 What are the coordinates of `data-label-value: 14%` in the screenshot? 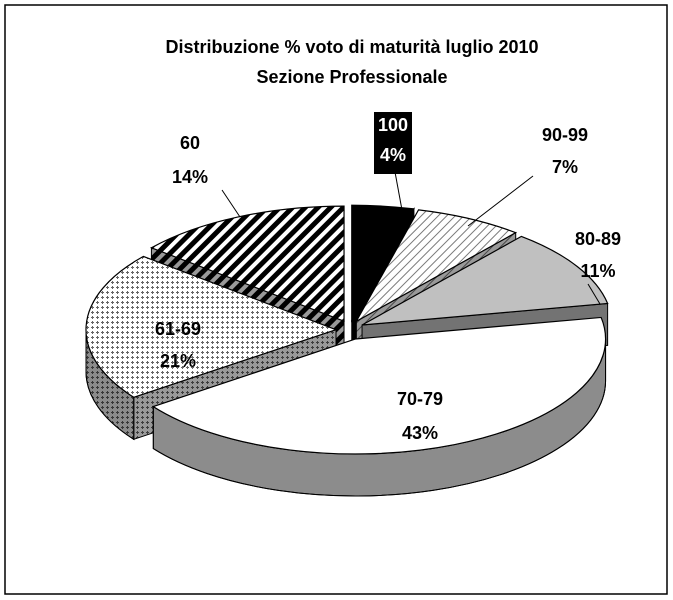 It's located at (190, 177).